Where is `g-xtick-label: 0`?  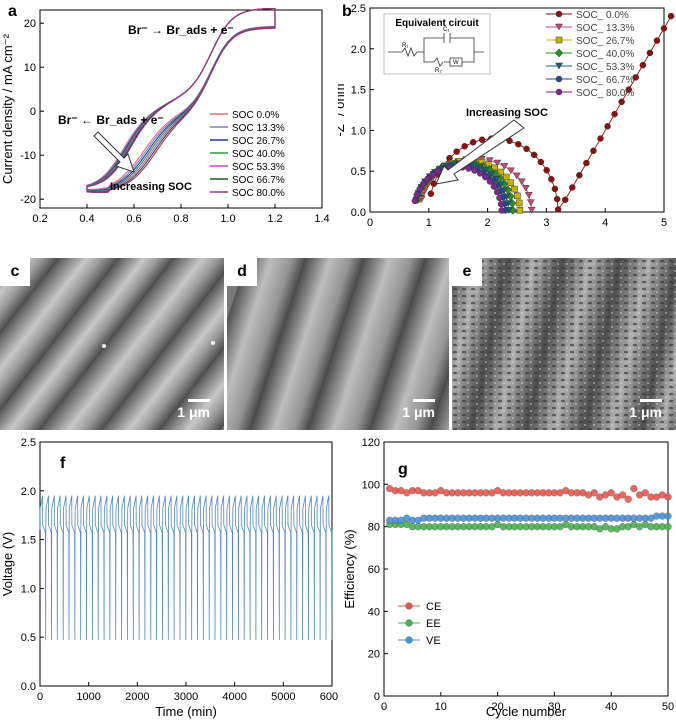
g-xtick-label: 0 is located at coordinates (384, 707).